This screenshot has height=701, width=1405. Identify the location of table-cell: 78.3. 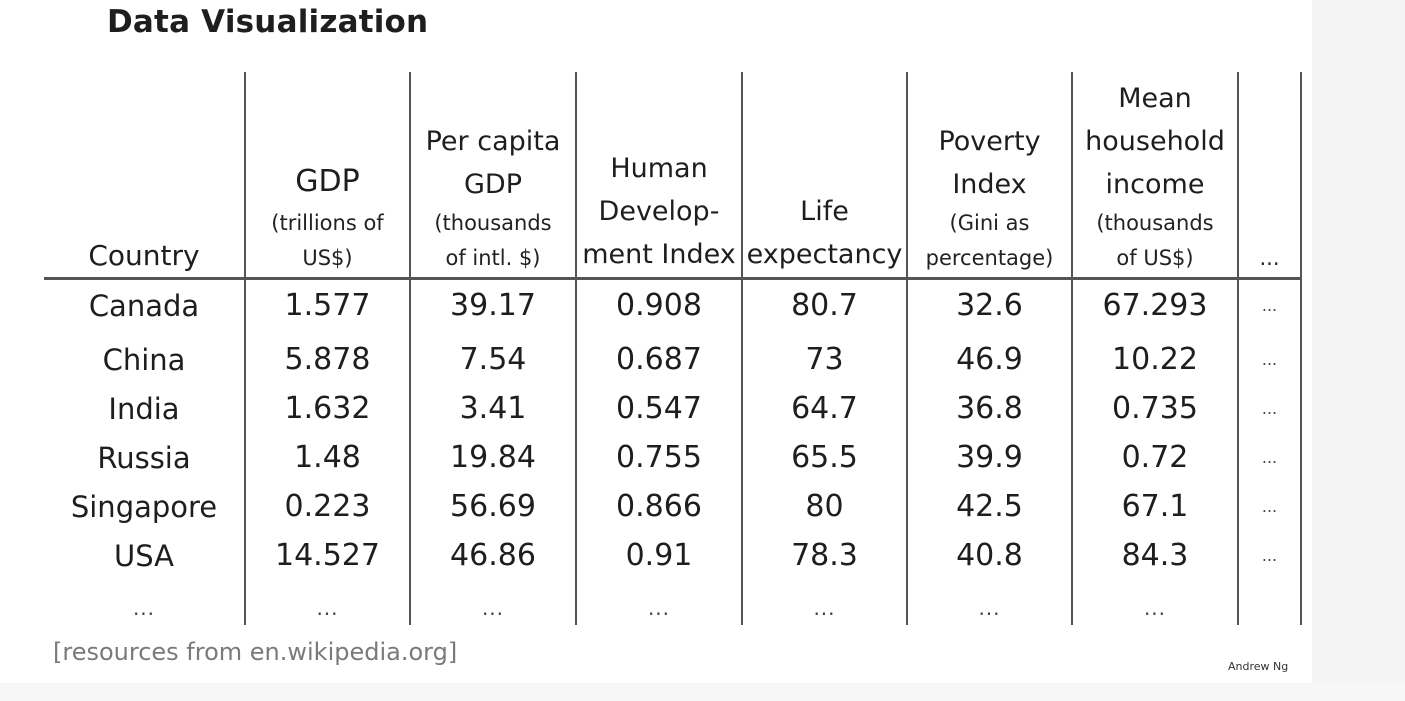
(824, 555).